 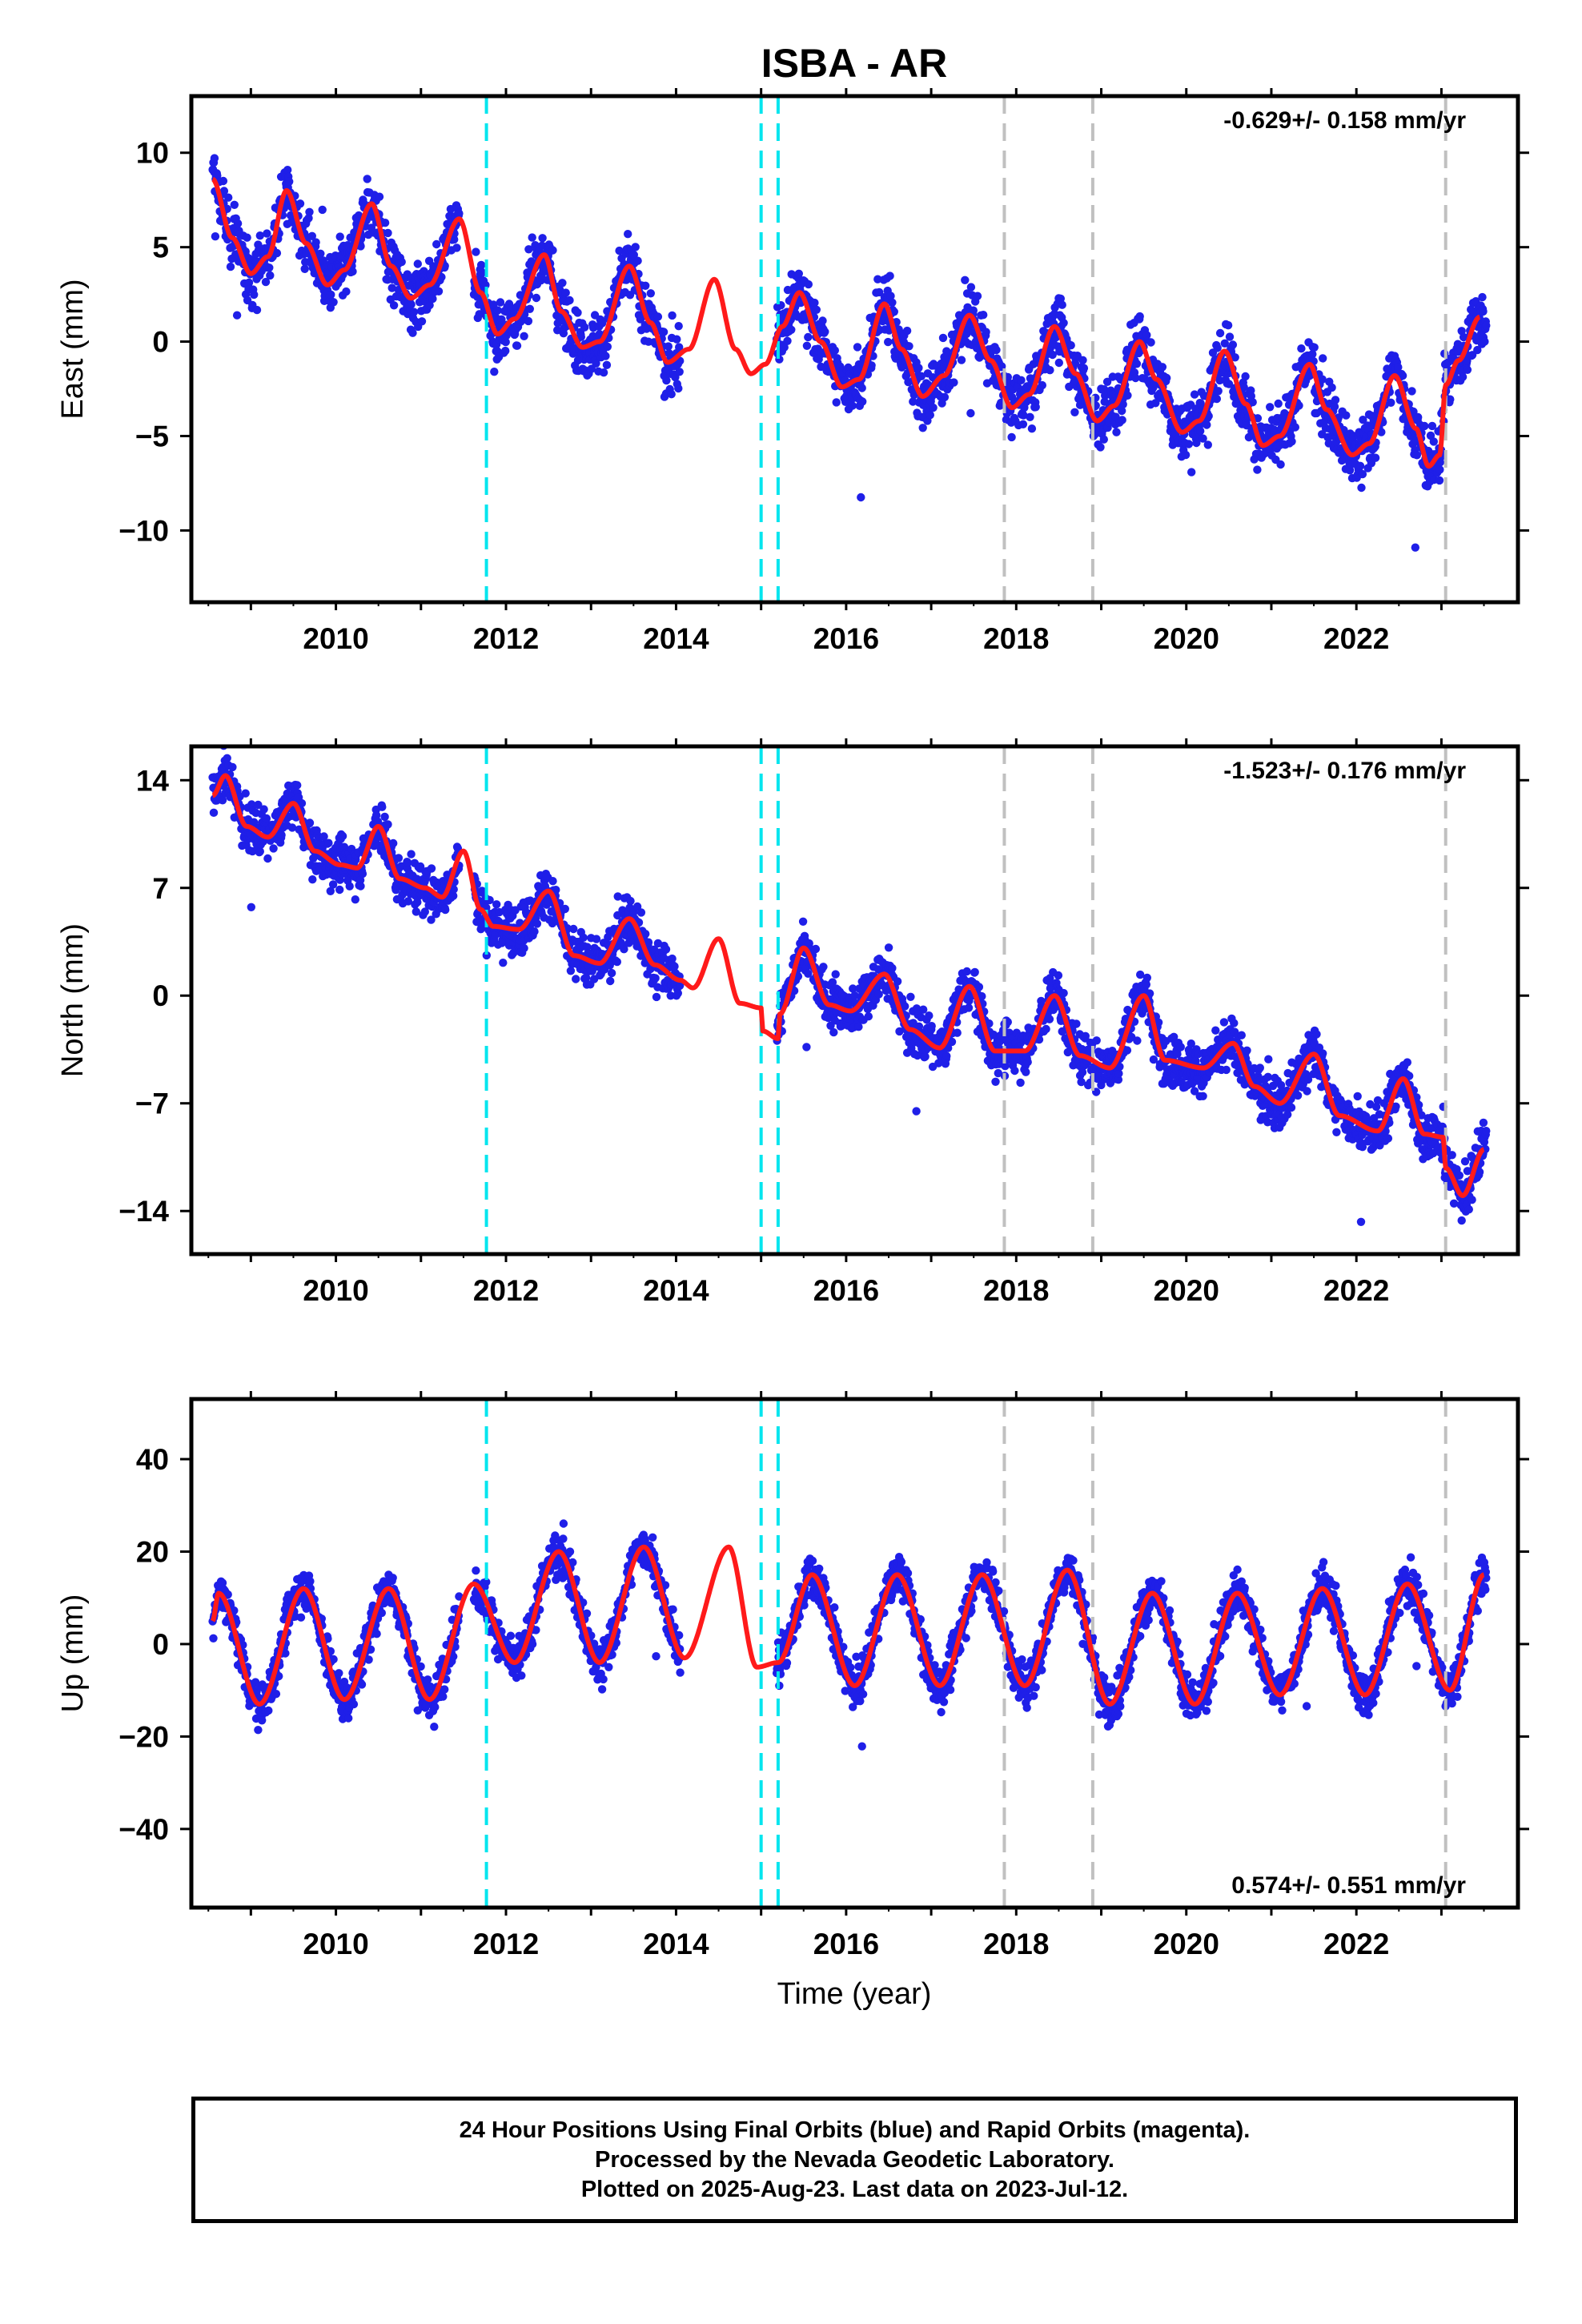 What do you see at coordinates (1016, 638) in the screenshot?
I see `x-tick-label: 2018` at bounding box center [1016, 638].